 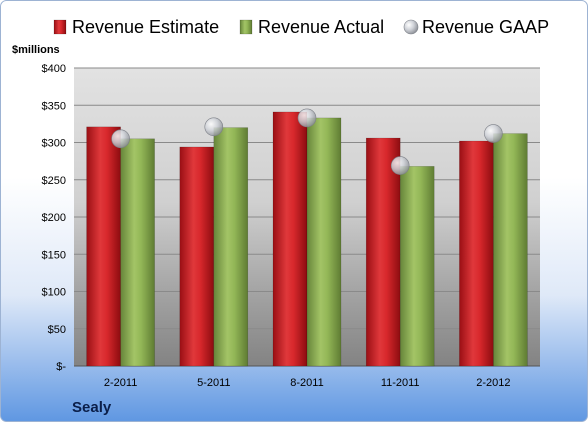 What do you see at coordinates (54, 144) in the screenshot?
I see `y-tick-label: $300` at bounding box center [54, 144].